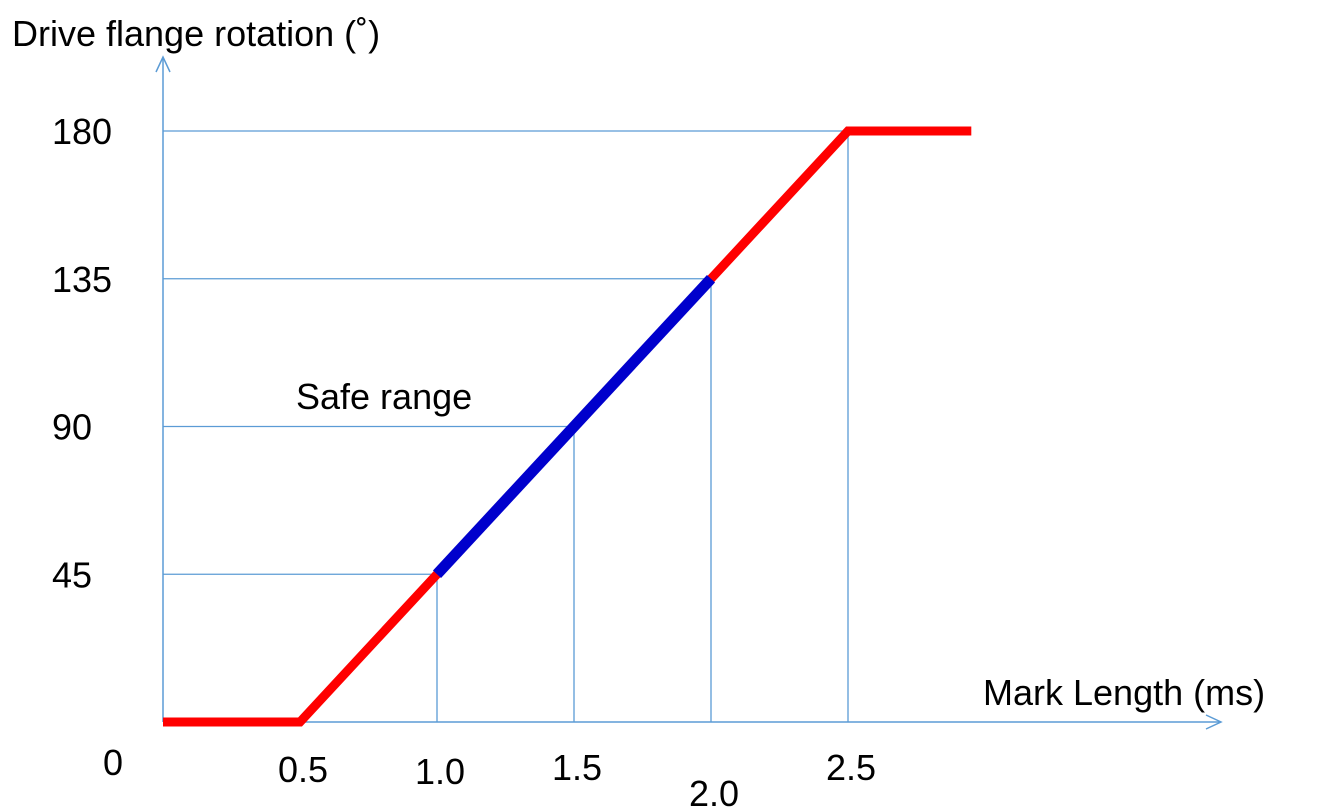  Describe the element at coordinates (163, 64) in the screenshot. I see `y-axis-arrow` at that location.